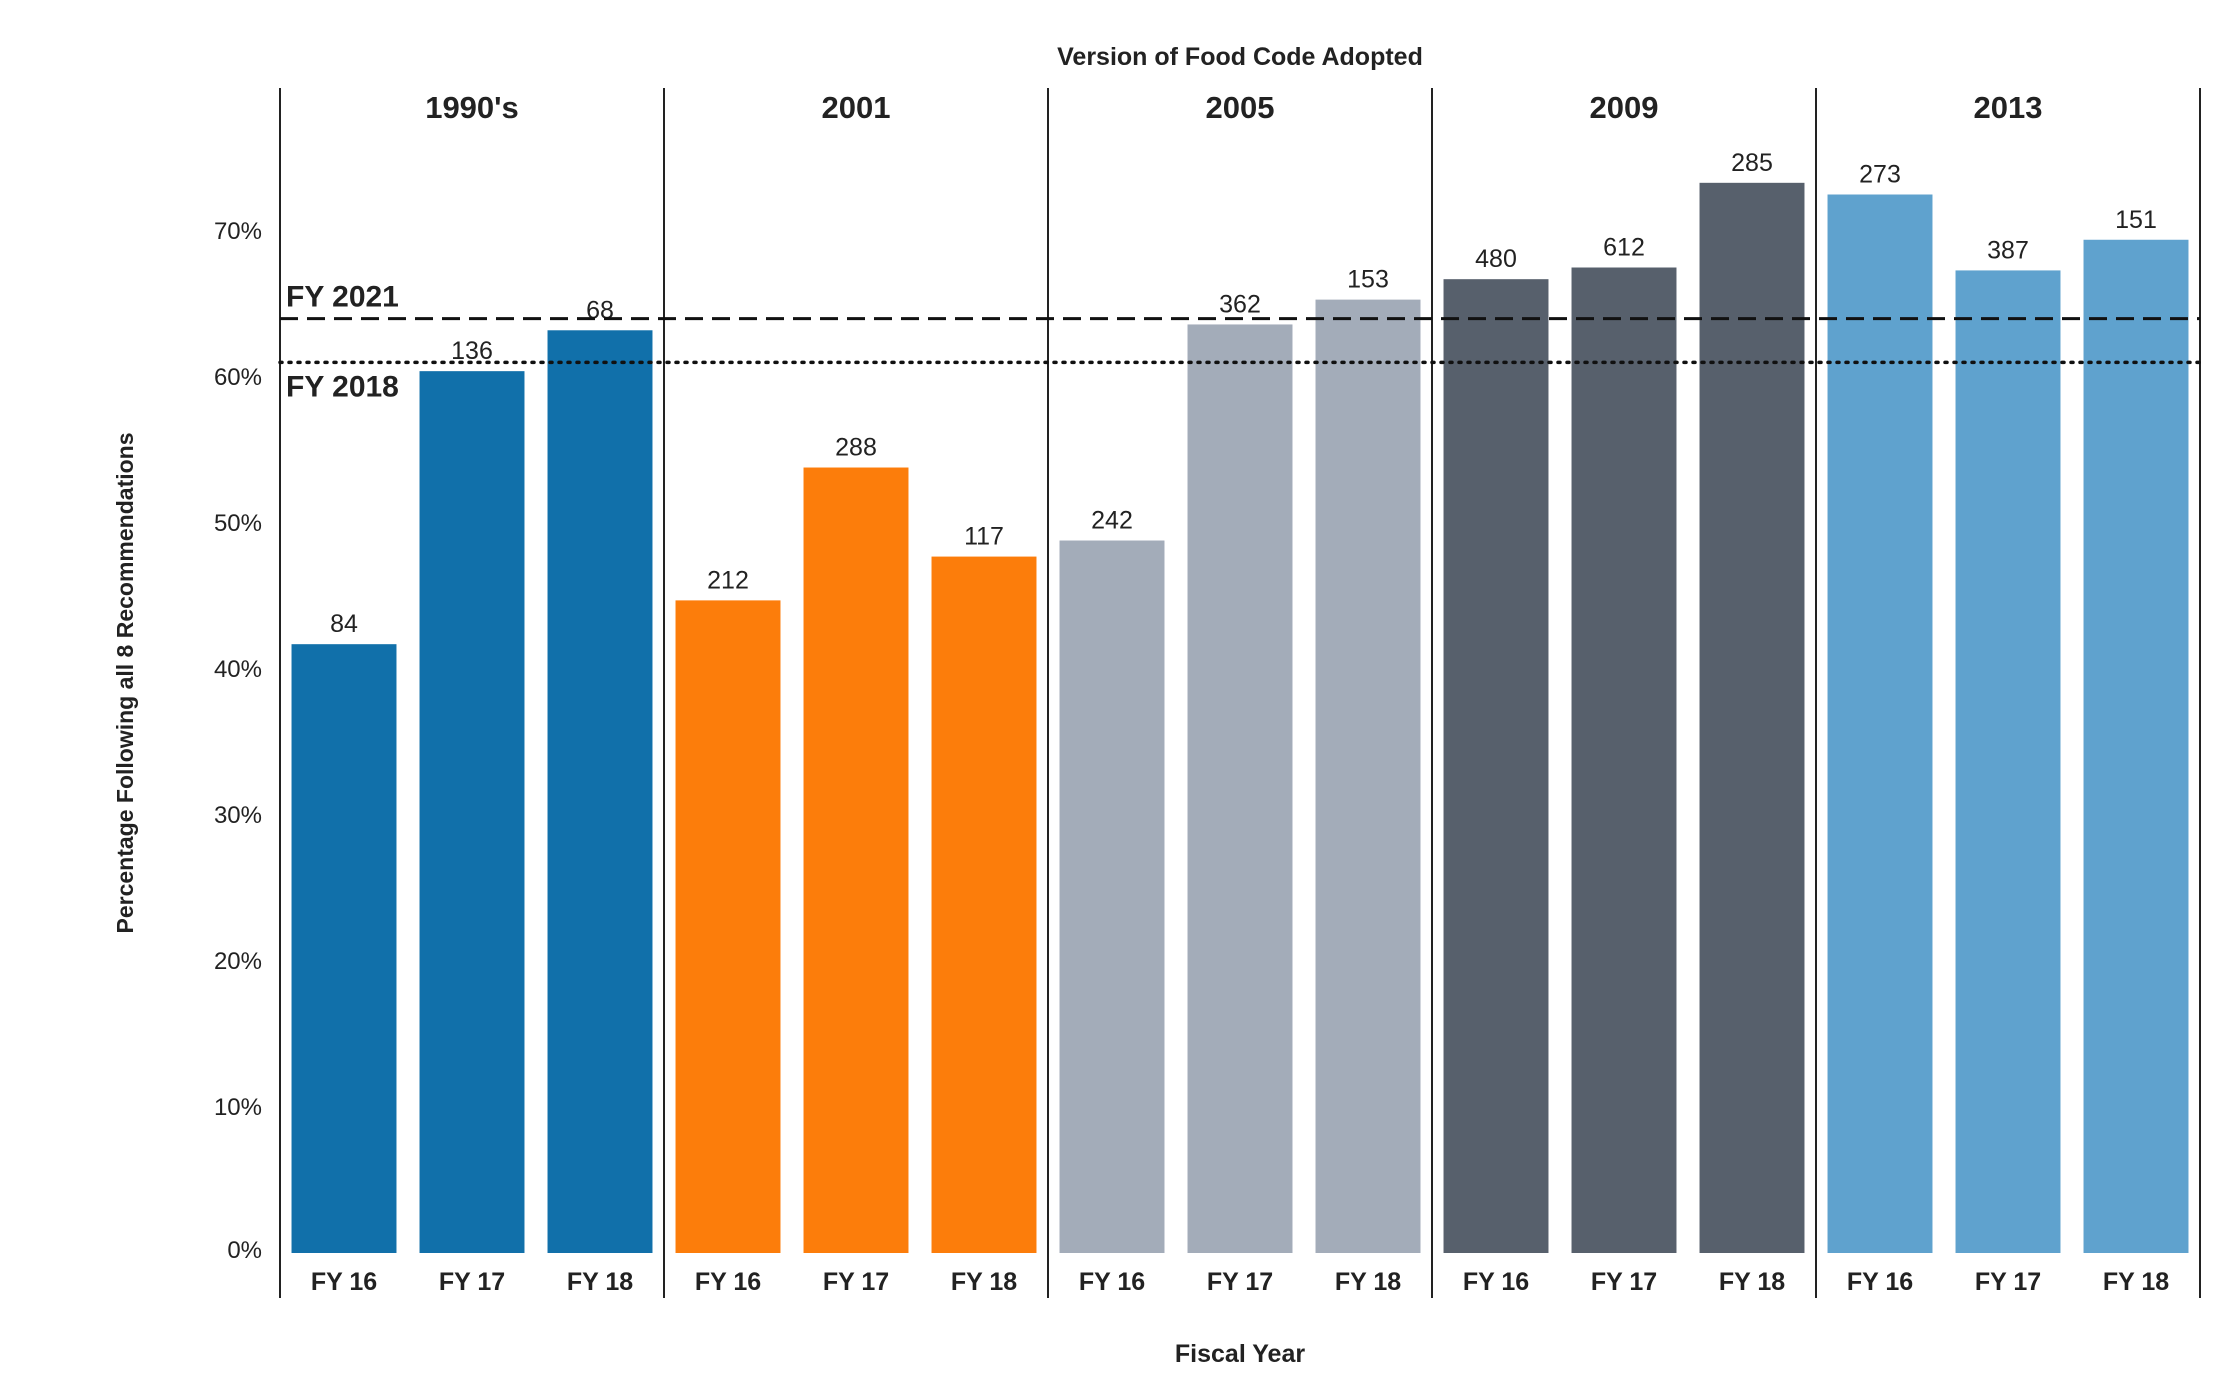 The height and width of the screenshot is (1385, 2216). I want to click on y-tick-label: 0%, so click(244, 1250).